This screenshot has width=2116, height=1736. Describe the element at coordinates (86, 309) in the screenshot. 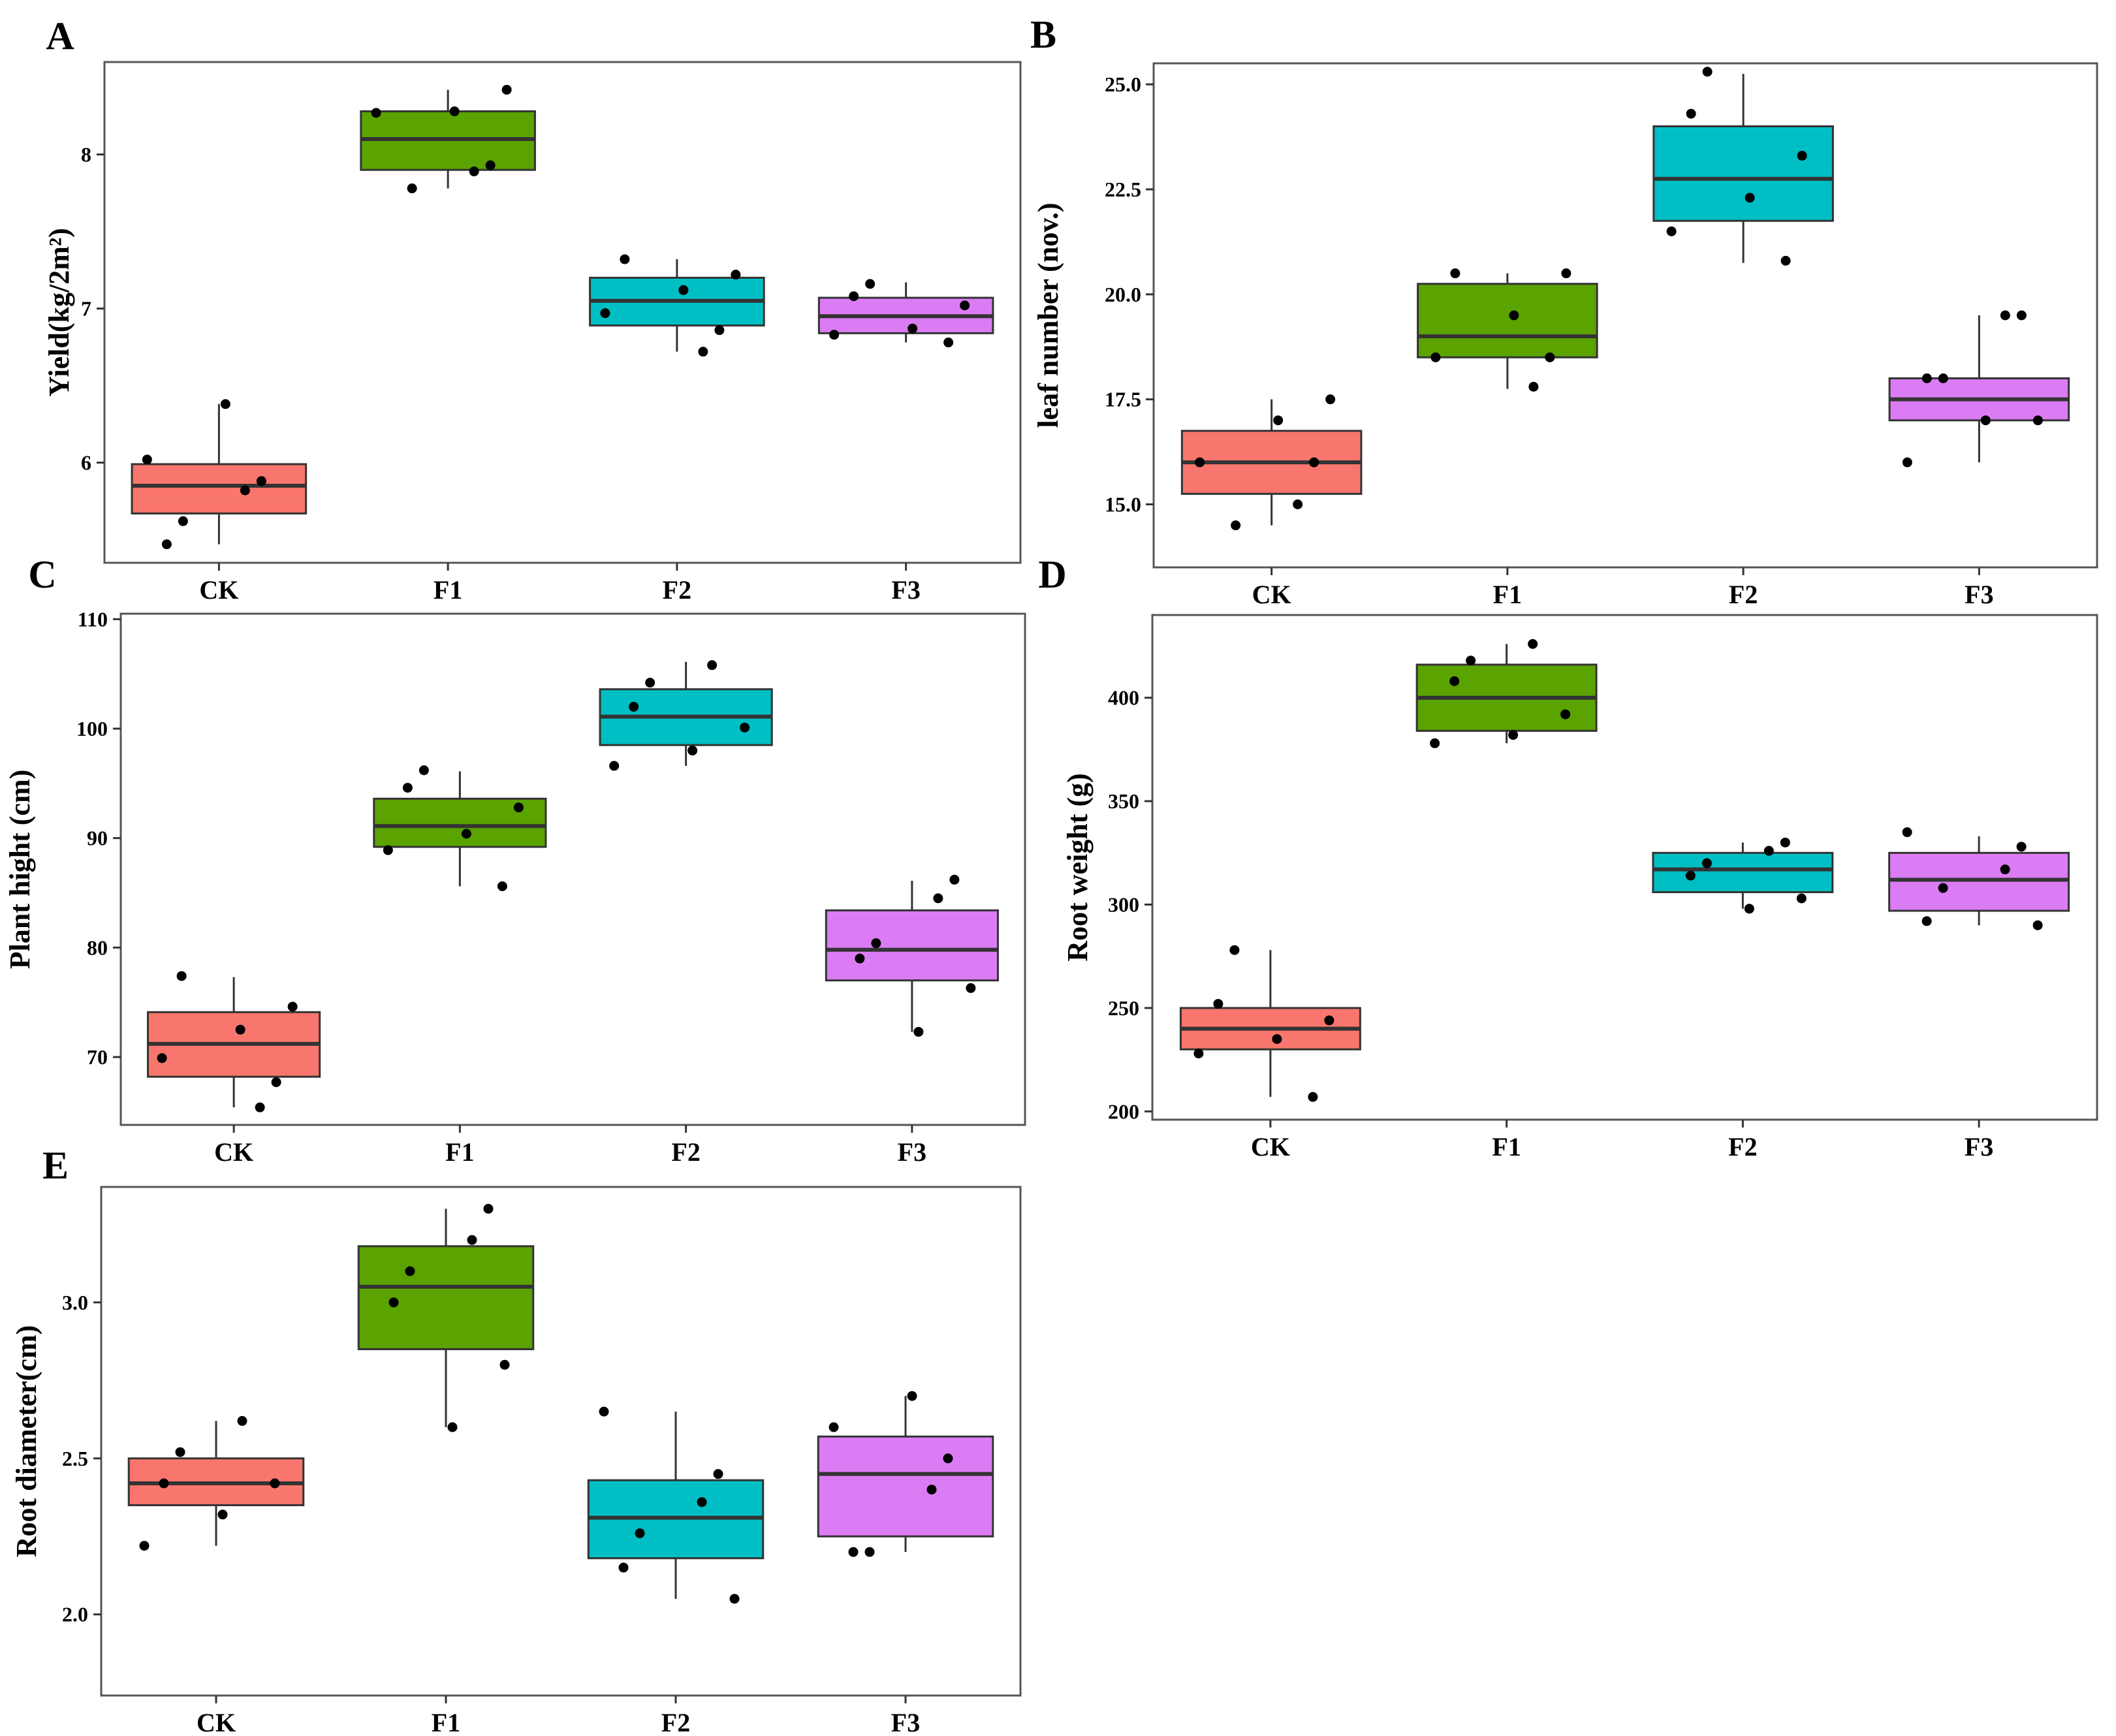

I see `y-tick-label: 7` at that location.